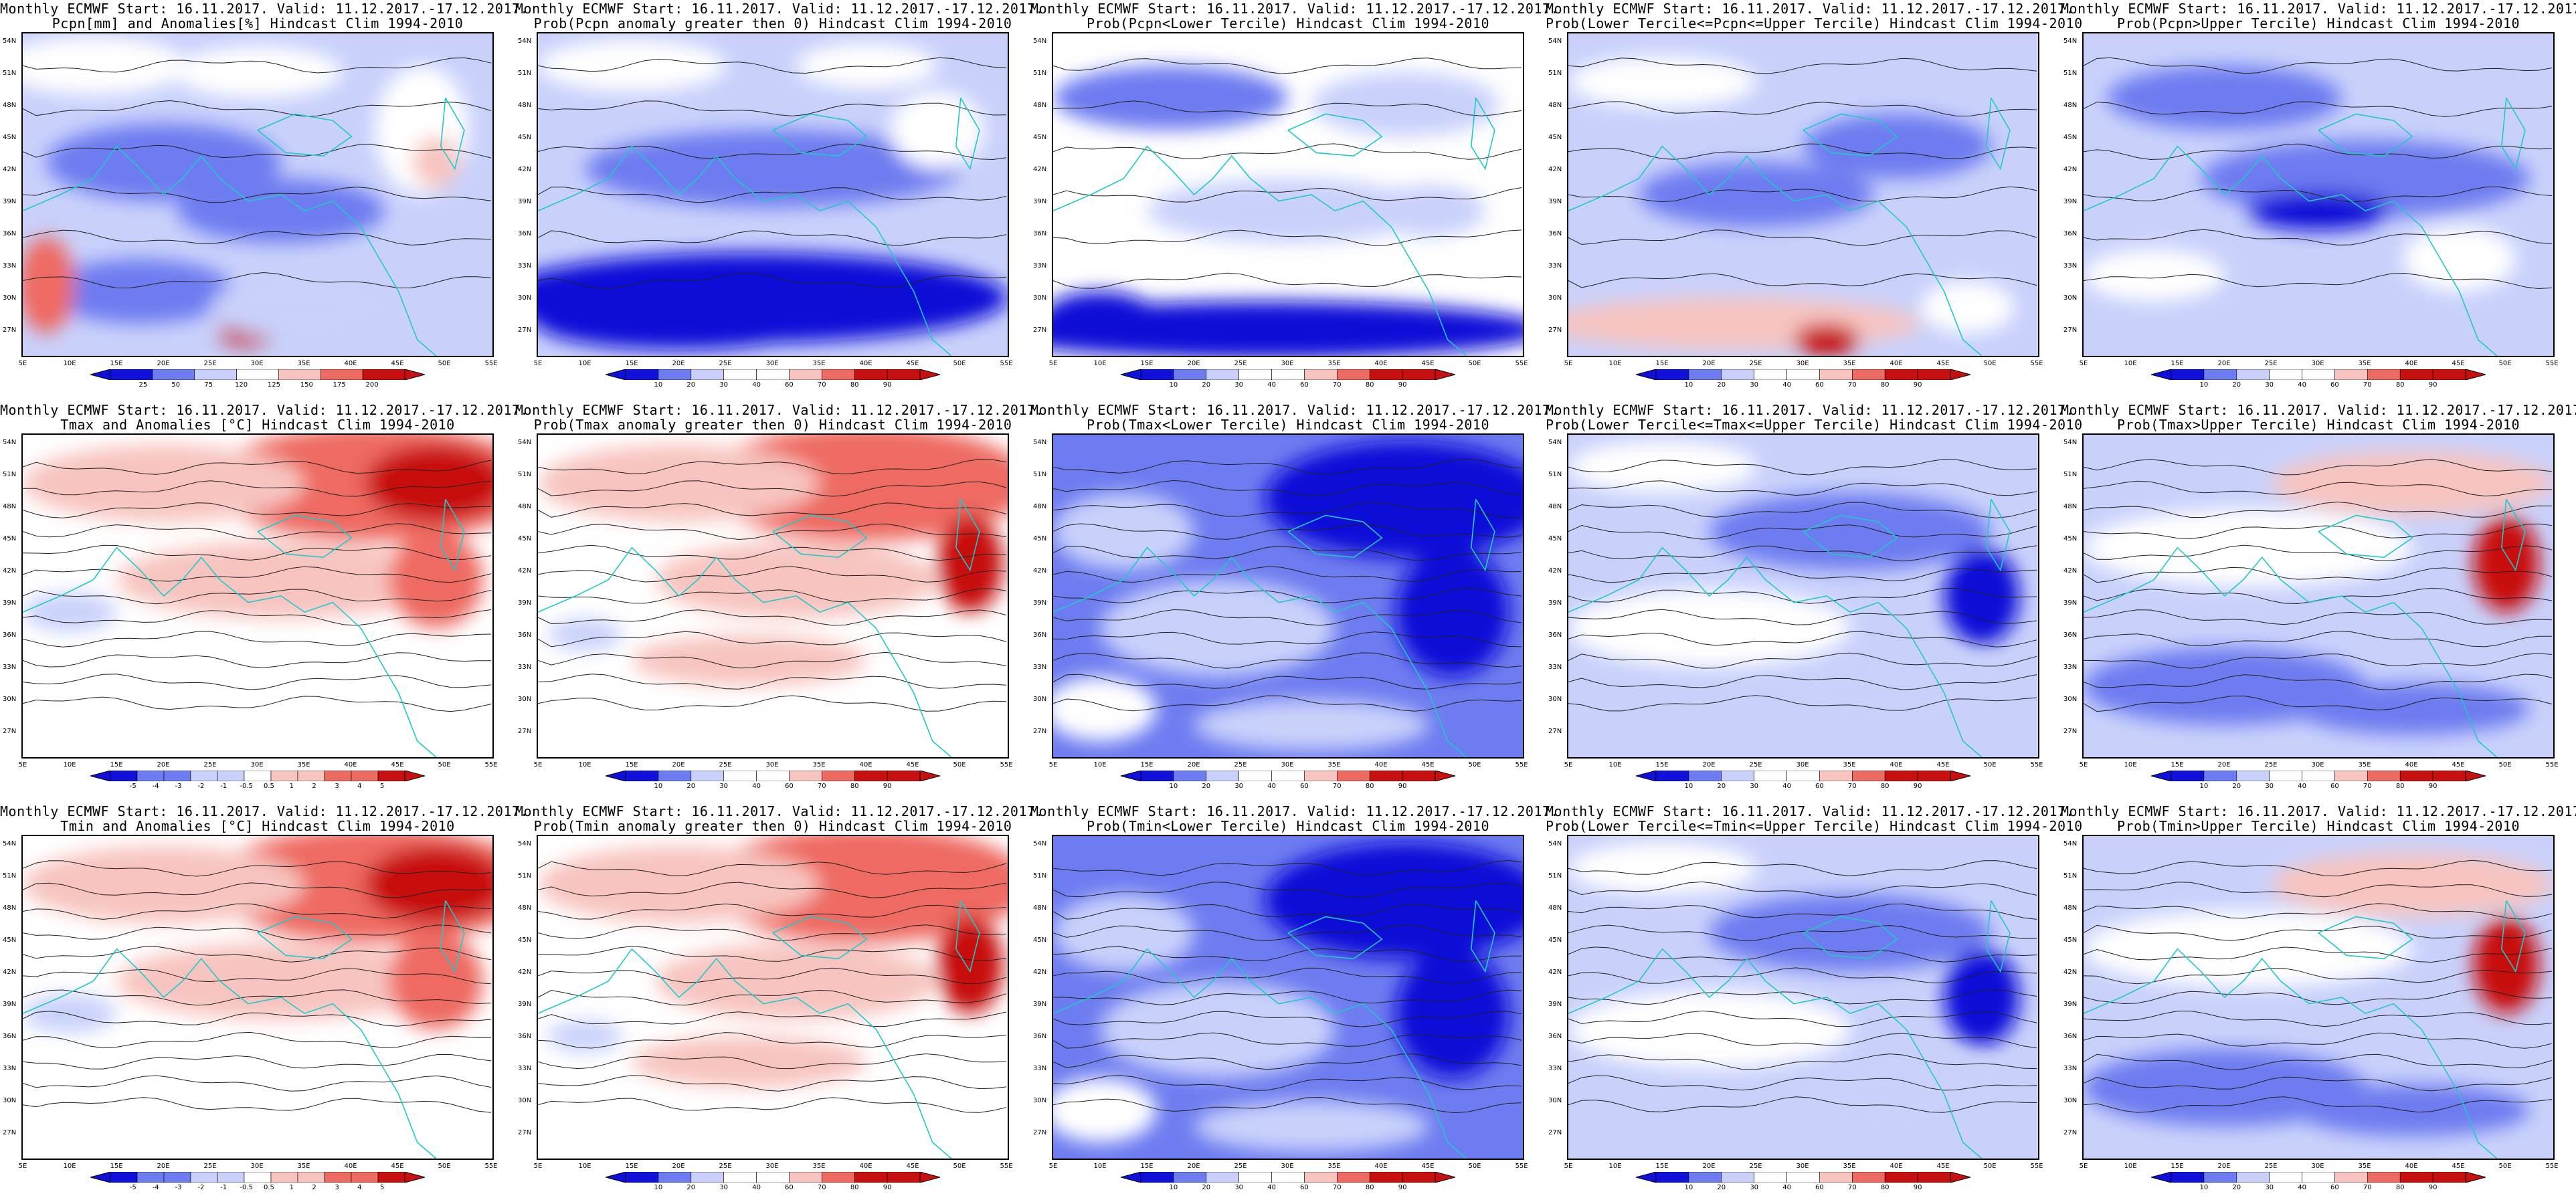 The image size is (2576, 1204). I want to click on latitude-label: 27N, so click(2070, 330).